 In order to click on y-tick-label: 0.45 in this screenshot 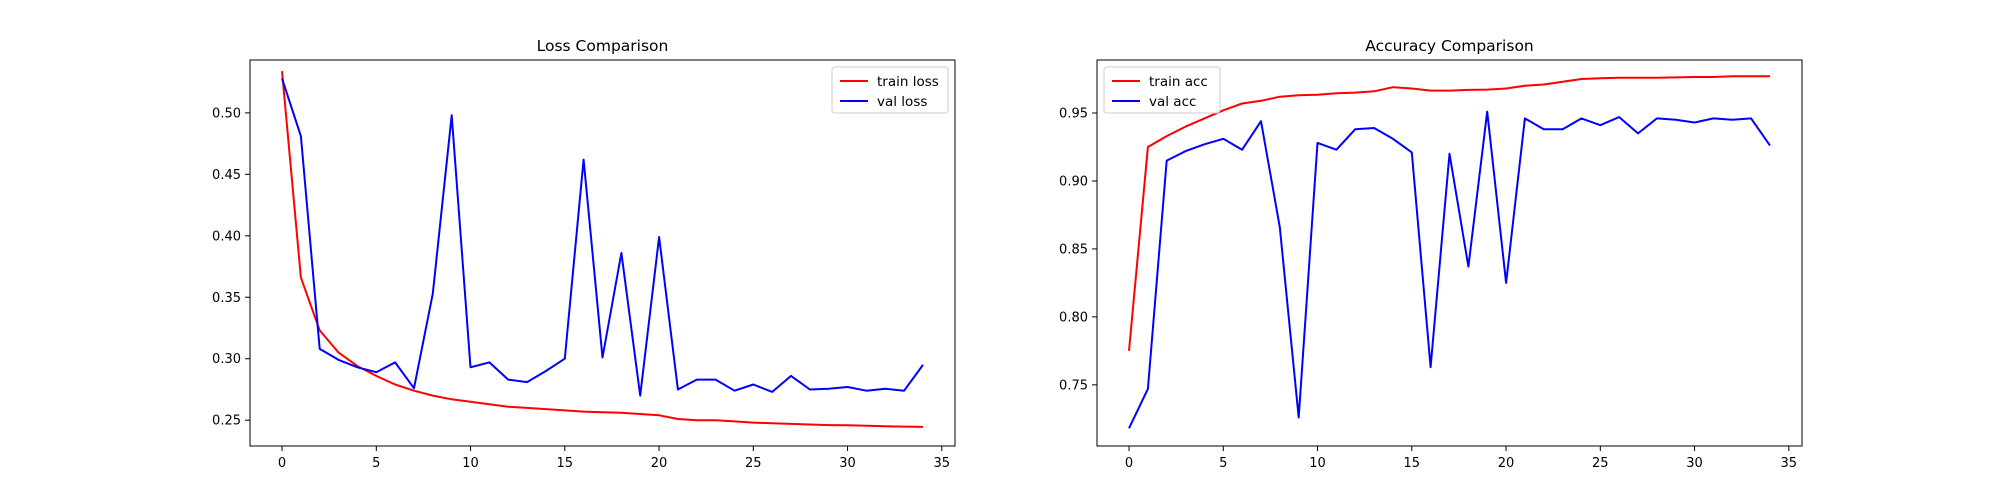, I will do `click(226, 175)`.